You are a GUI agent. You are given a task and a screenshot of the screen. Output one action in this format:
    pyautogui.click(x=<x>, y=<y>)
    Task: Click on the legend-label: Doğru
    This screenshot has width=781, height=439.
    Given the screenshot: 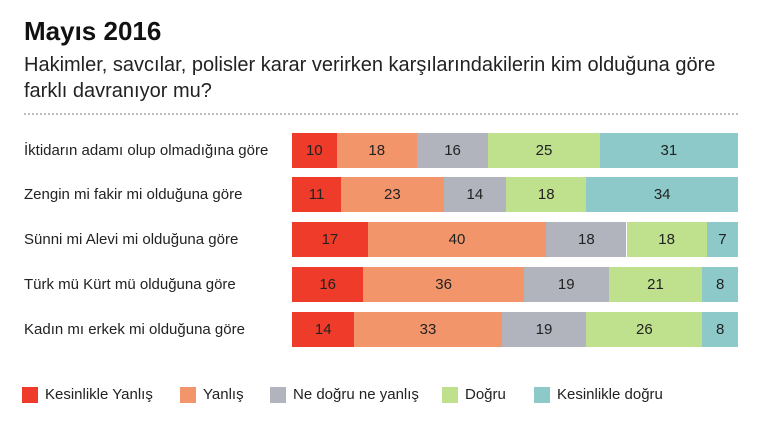 What is the action you would take?
    pyautogui.click(x=485, y=394)
    